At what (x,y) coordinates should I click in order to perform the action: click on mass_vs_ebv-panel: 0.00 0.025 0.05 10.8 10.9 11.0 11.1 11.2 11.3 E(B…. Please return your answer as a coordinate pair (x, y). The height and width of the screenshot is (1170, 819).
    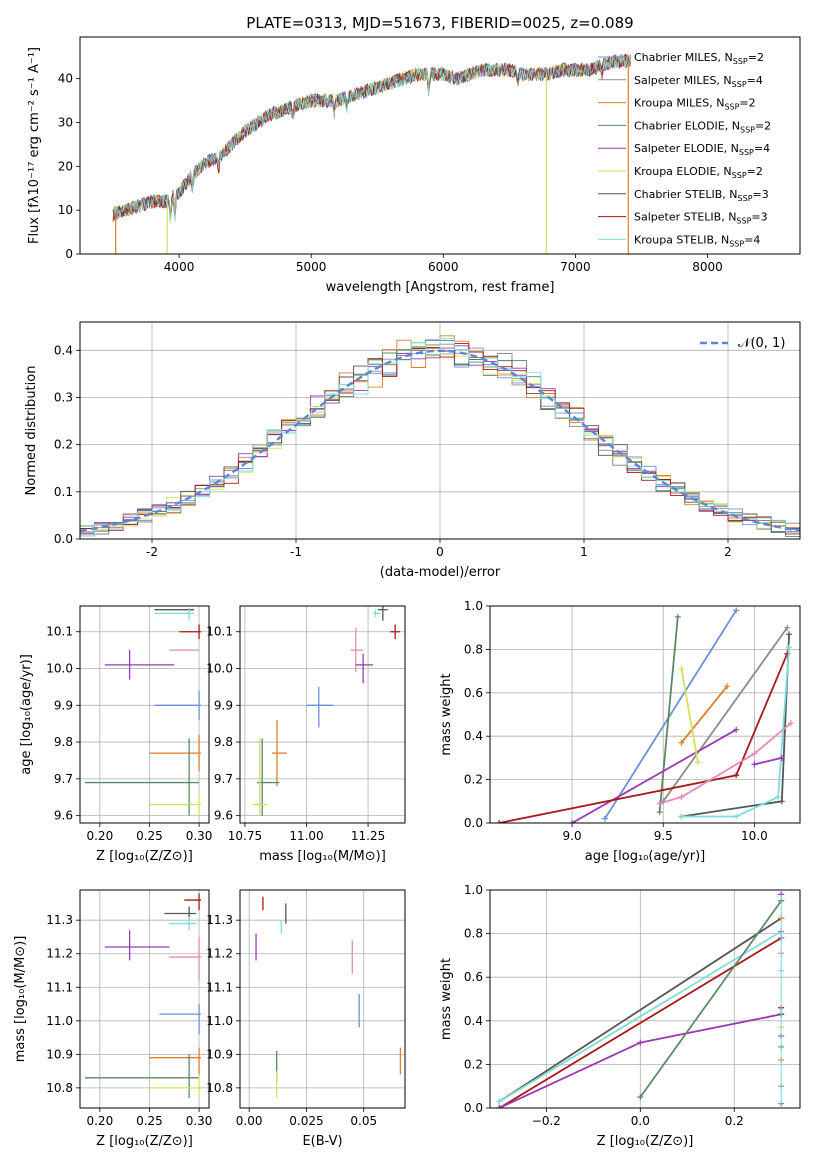
    Looking at the image, I should click on (306, 1019).